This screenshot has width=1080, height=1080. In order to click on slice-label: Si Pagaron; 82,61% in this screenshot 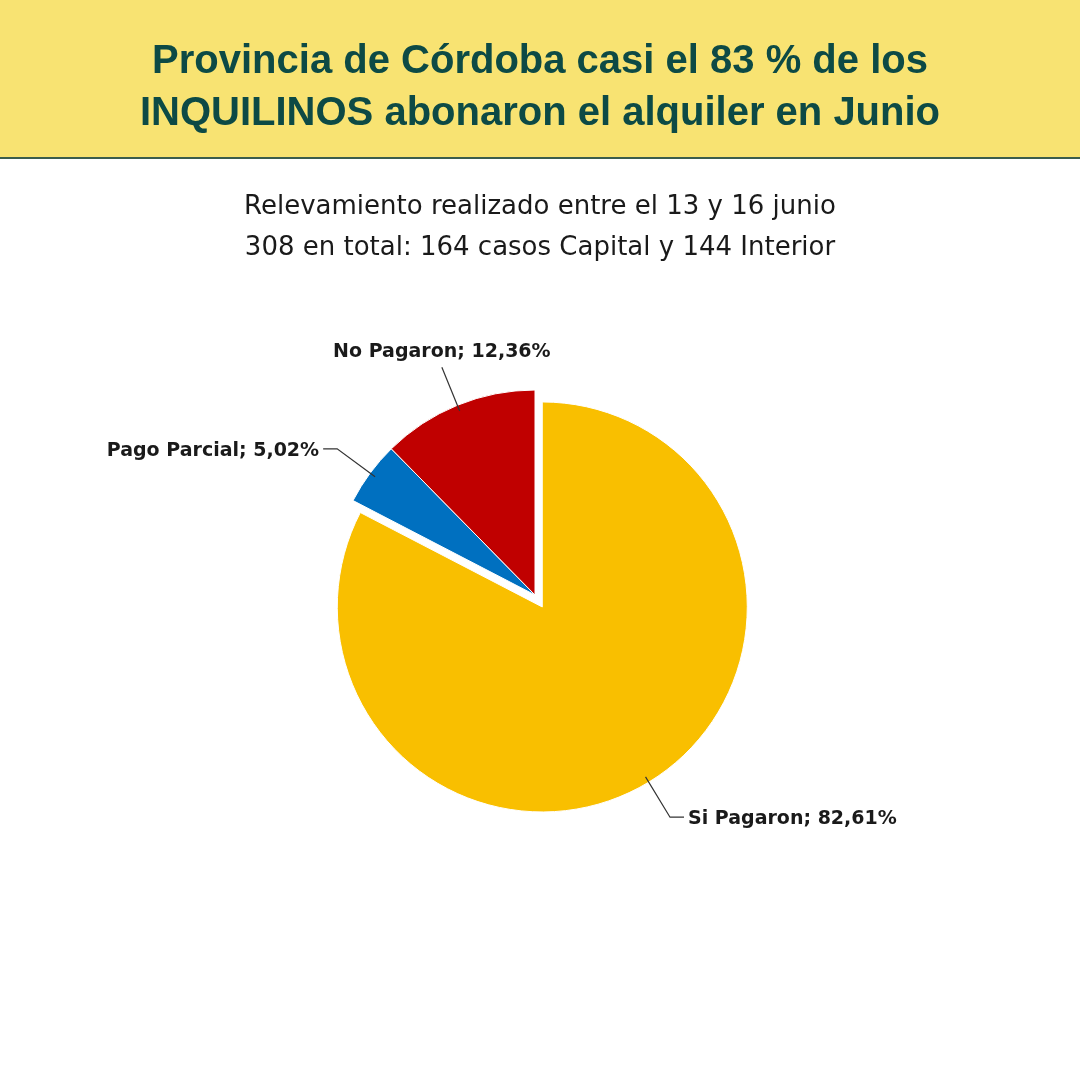, I will do `click(792, 817)`.